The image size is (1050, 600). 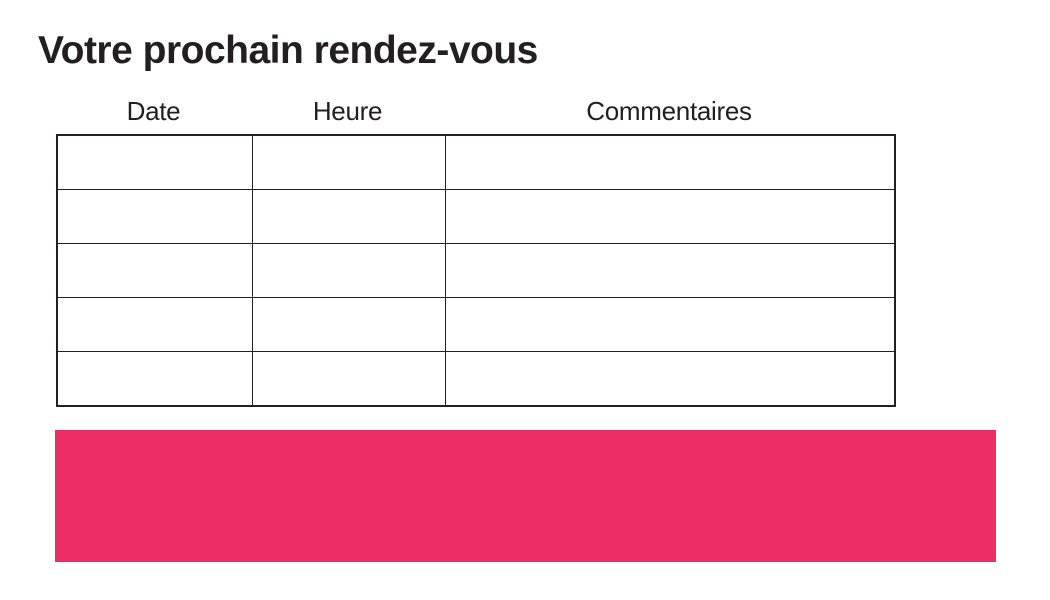 What do you see at coordinates (288, 50) in the screenshot?
I see `page-title: Votre prochain rendez-vous` at bounding box center [288, 50].